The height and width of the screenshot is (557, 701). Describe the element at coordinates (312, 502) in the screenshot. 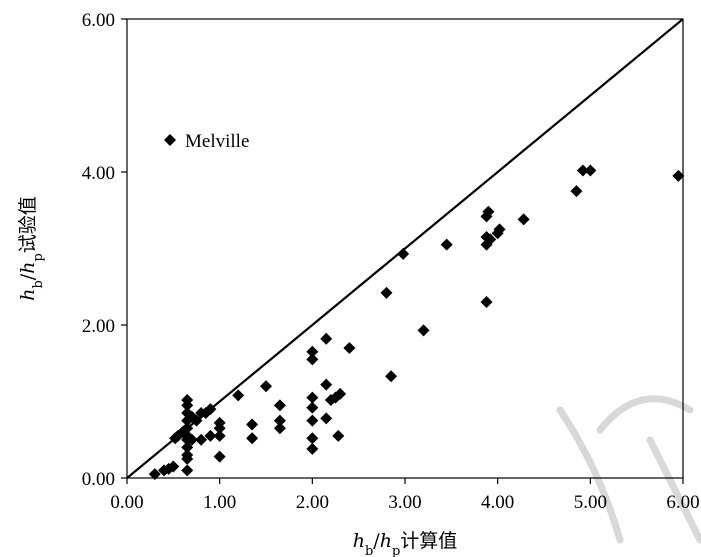

I see `x-tick-label: 2.00` at that location.